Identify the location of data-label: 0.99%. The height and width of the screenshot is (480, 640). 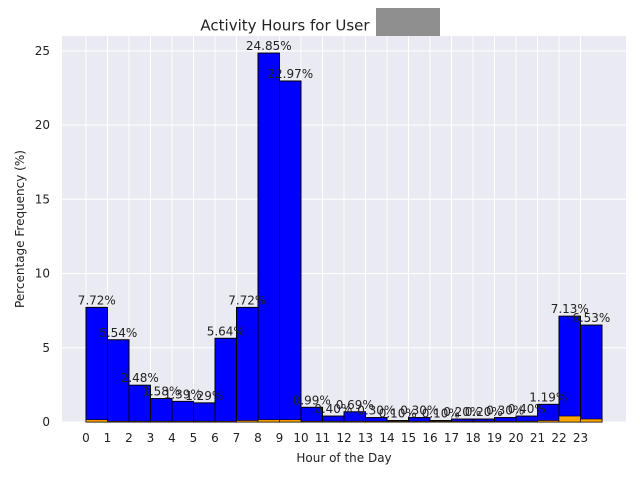
(312, 400).